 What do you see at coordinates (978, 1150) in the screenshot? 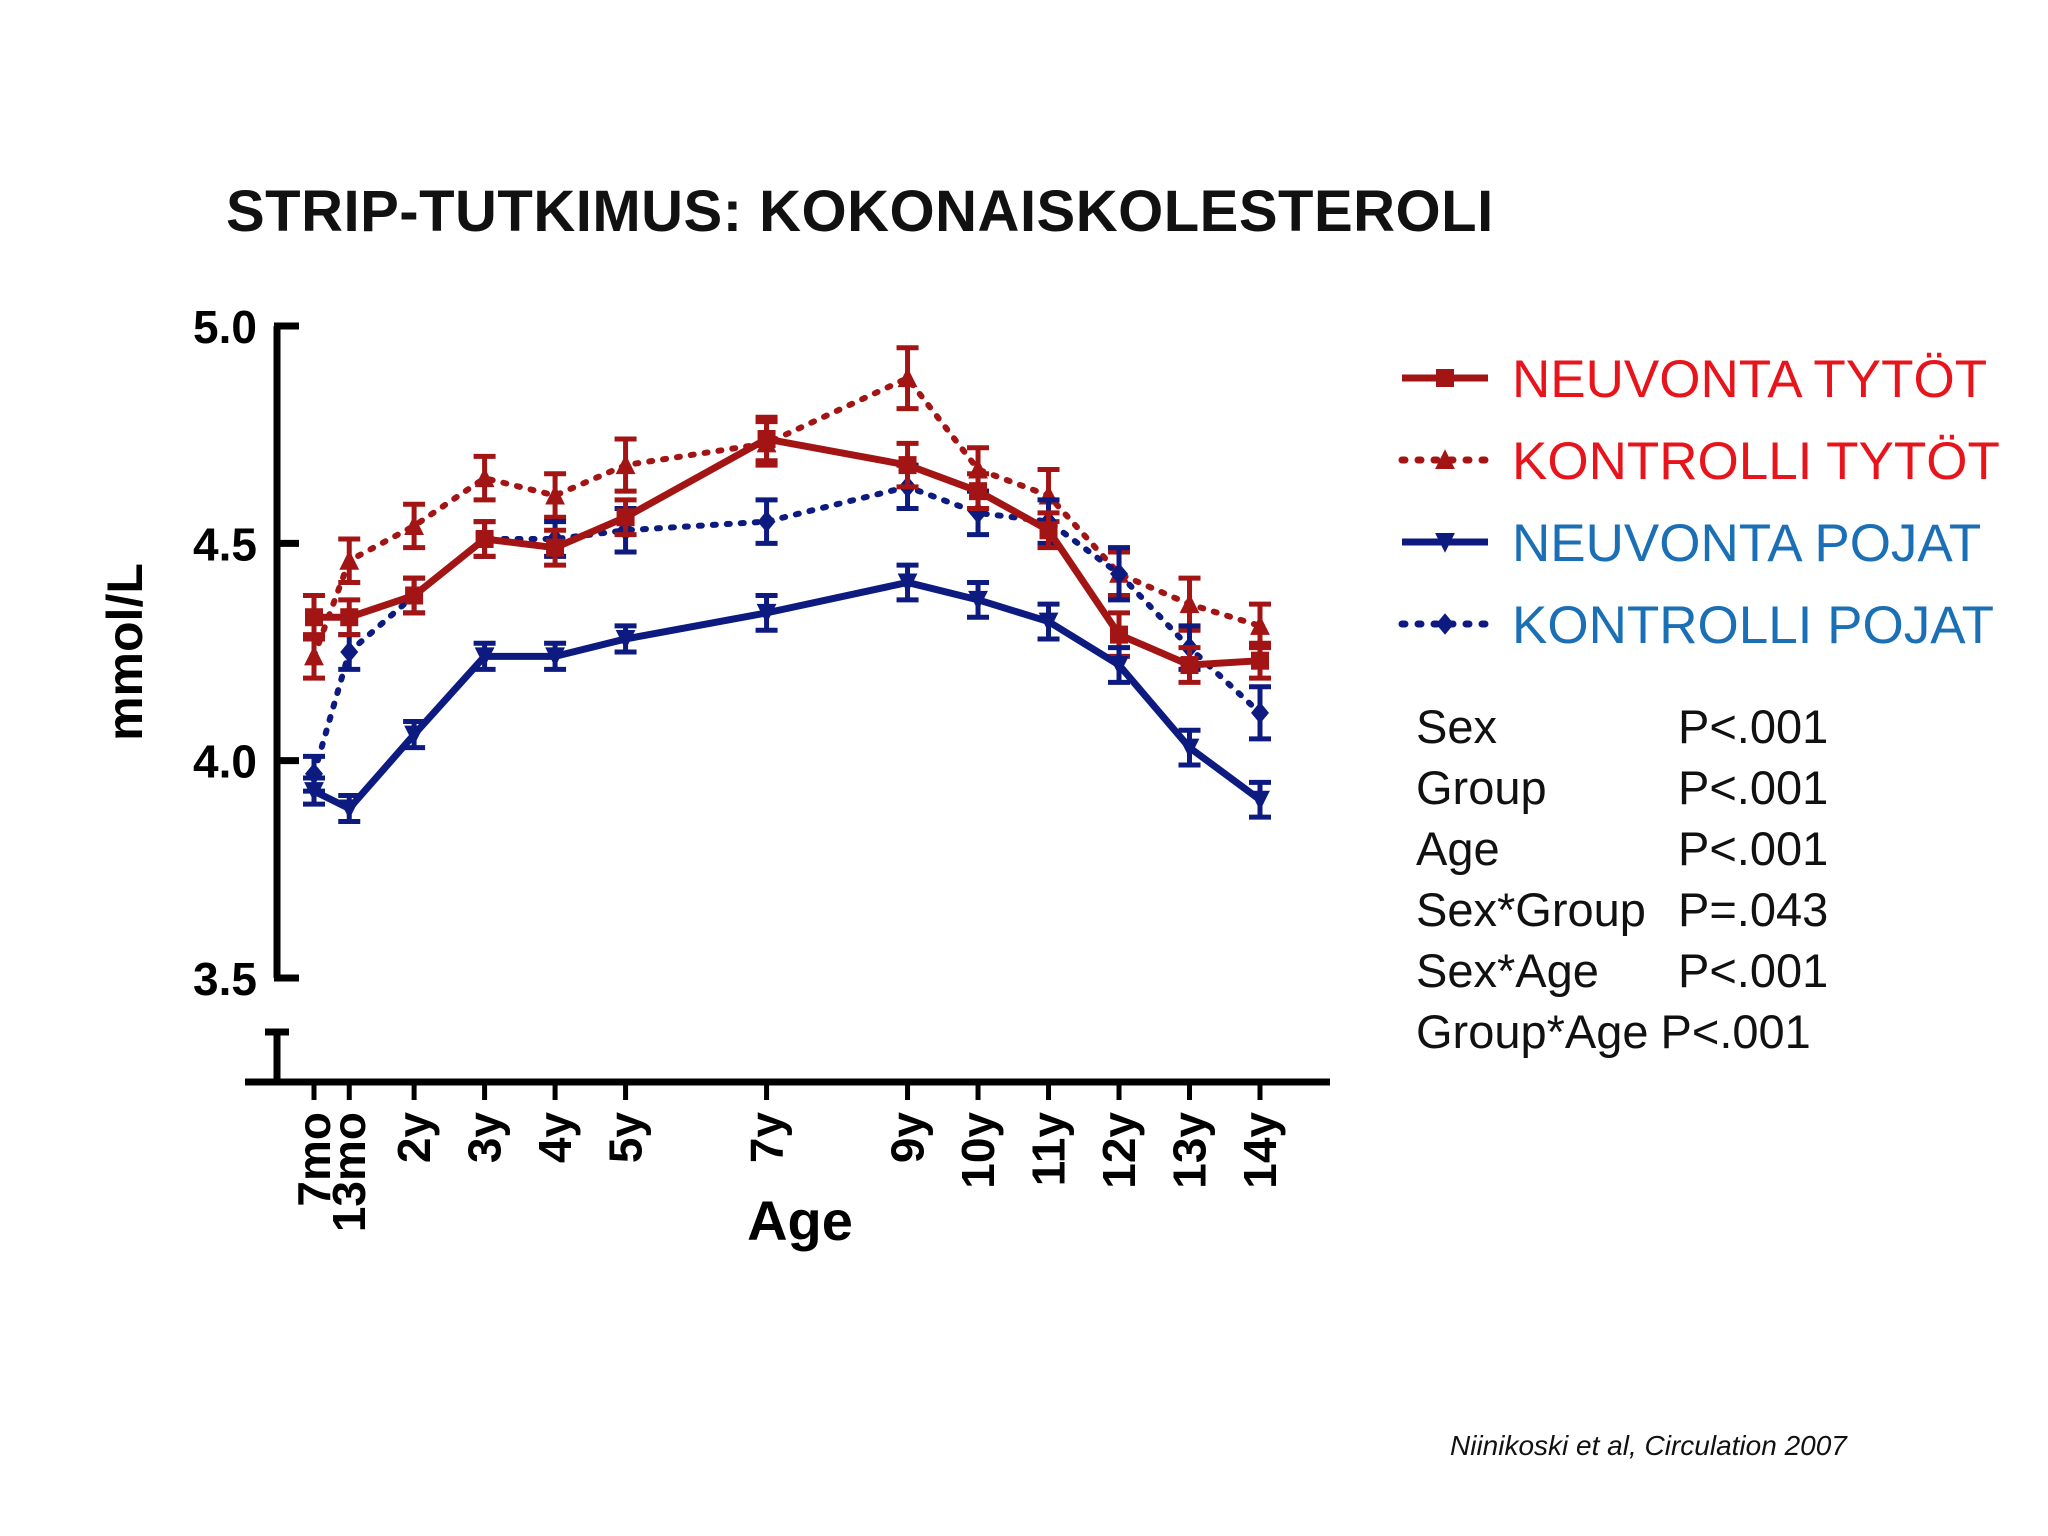
I see `x-tick-label: 10y` at bounding box center [978, 1150].